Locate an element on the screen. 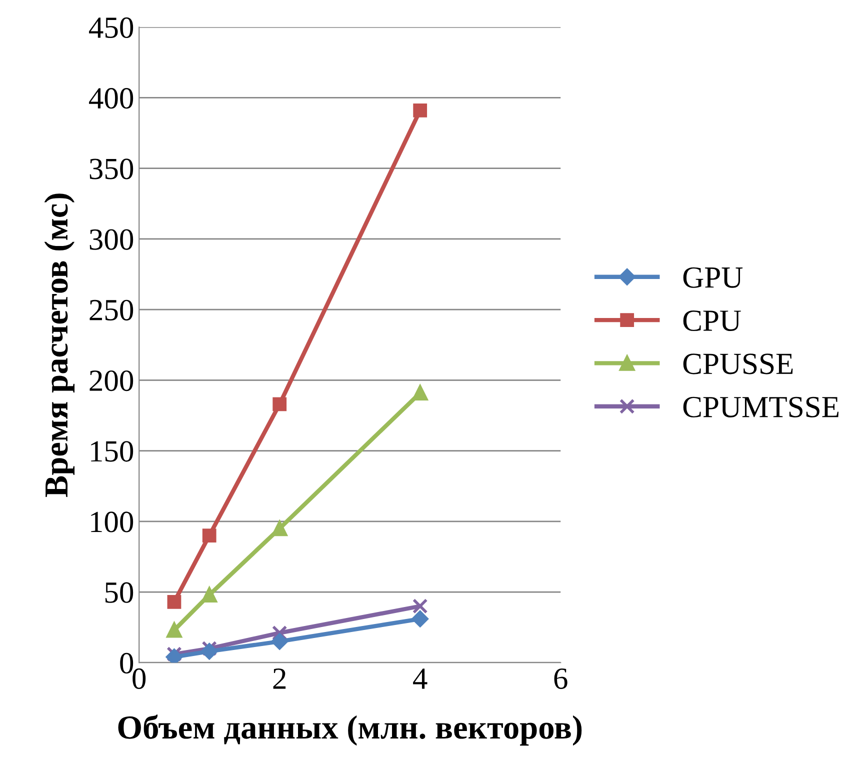 This screenshot has width=843, height=775. x-tick-label: 4 is located at coordinates (420, 678).